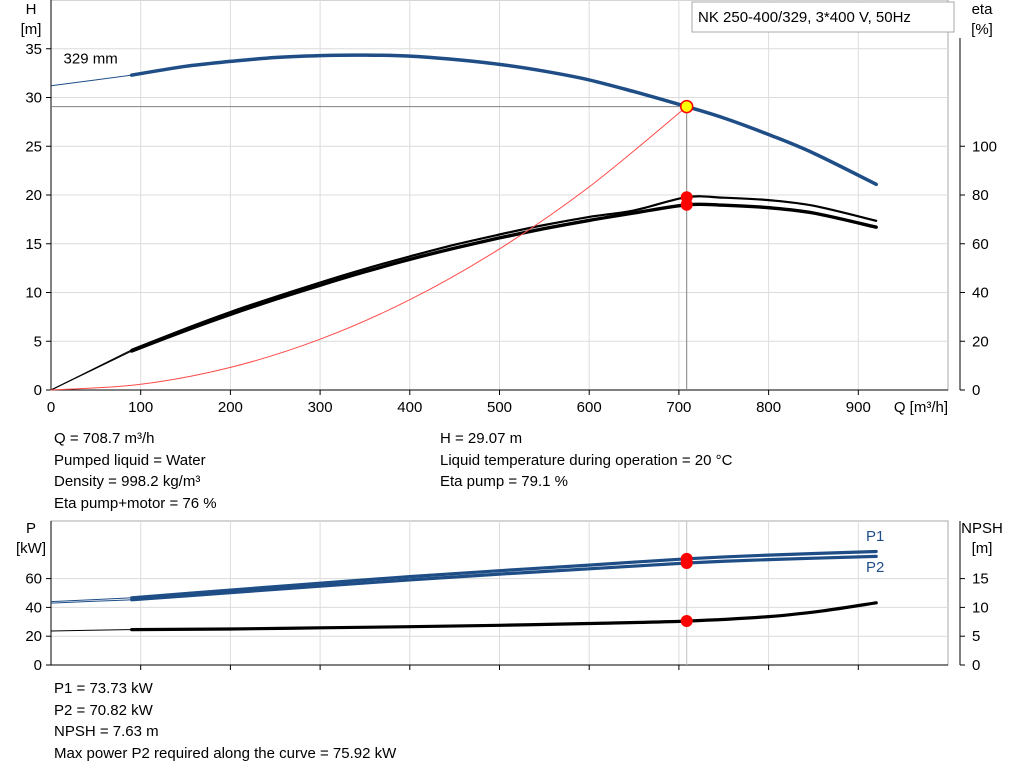  I want to click on tick-label-y-left: 15, so click(33, 244).